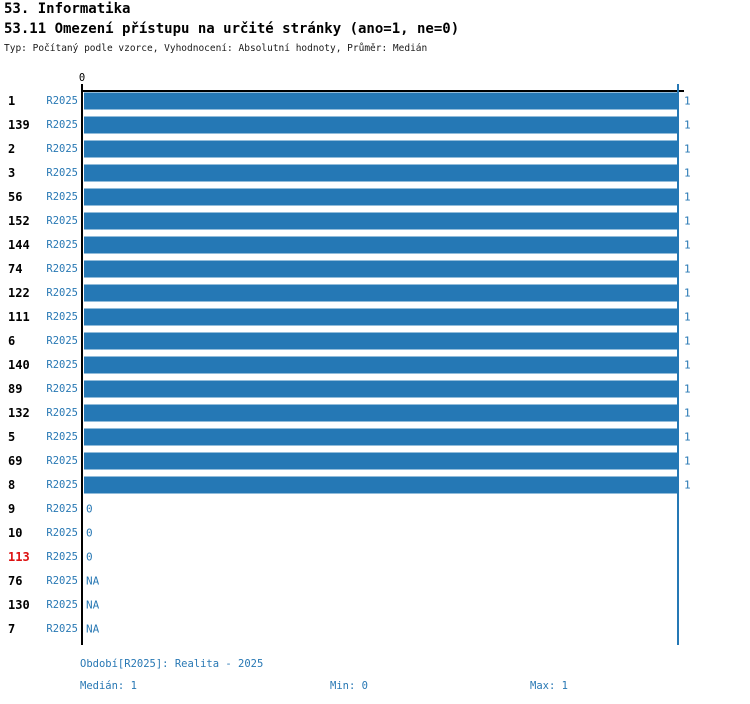  What do you see at coordinates (19, 293) in the screenshot?
I see `row-id: 122` at bounding box center [19, 293].